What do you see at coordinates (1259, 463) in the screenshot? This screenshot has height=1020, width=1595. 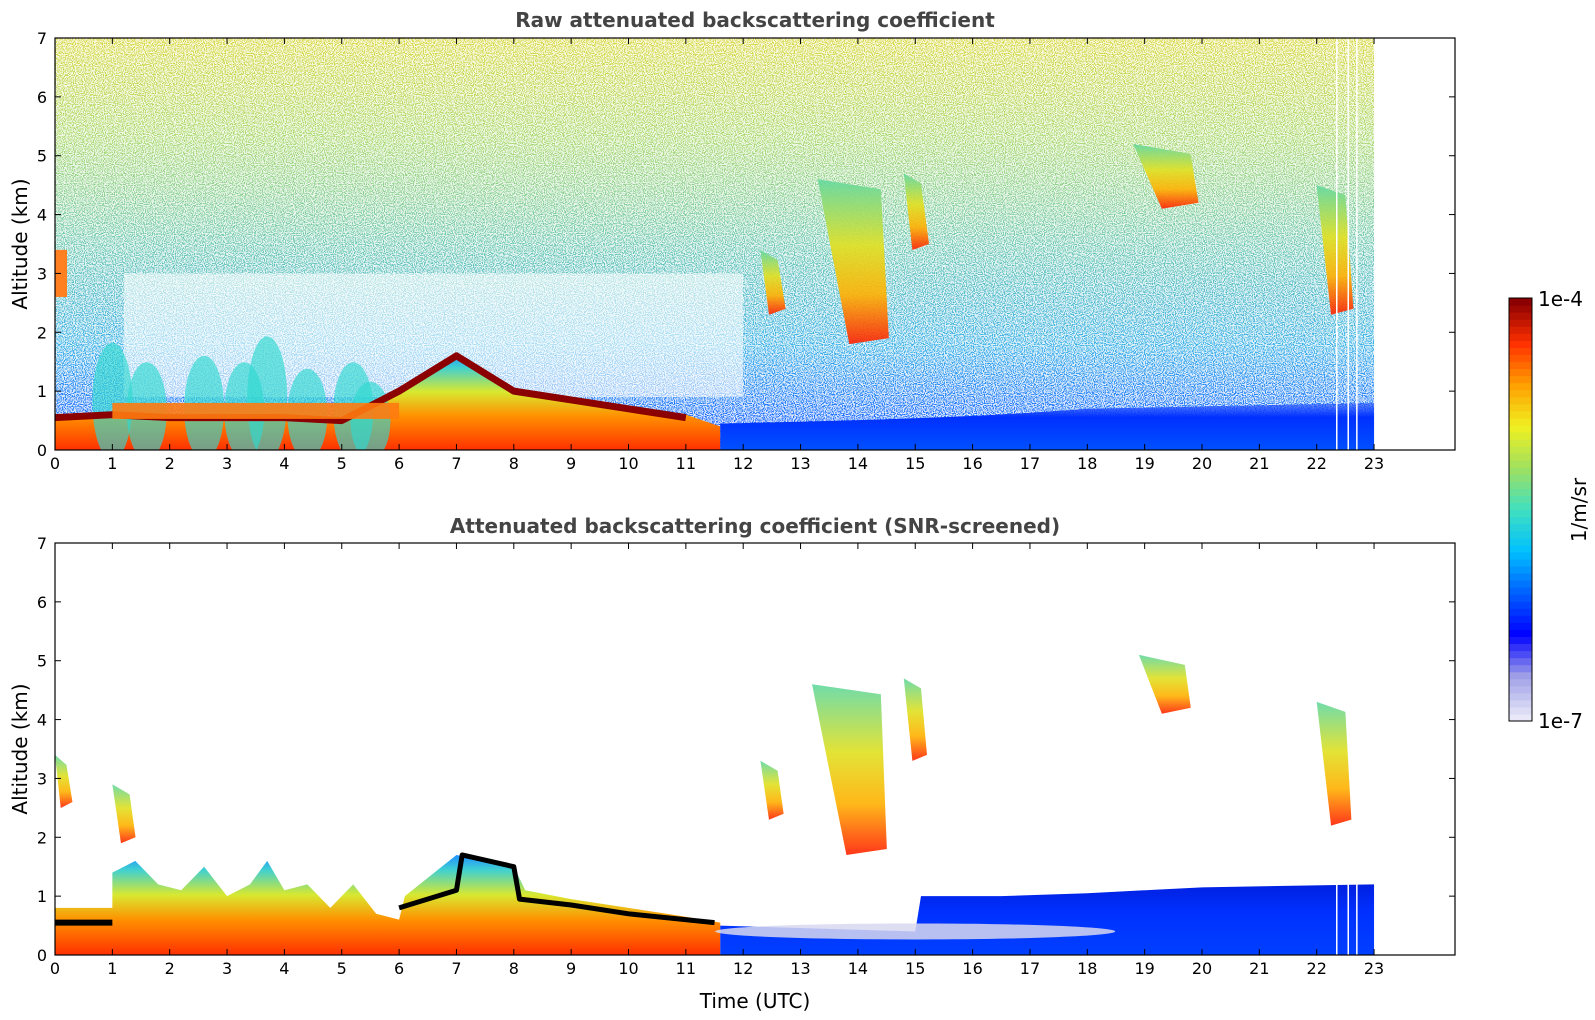 I see `x-tick-label: 21` at bounding box center [1259, 463].